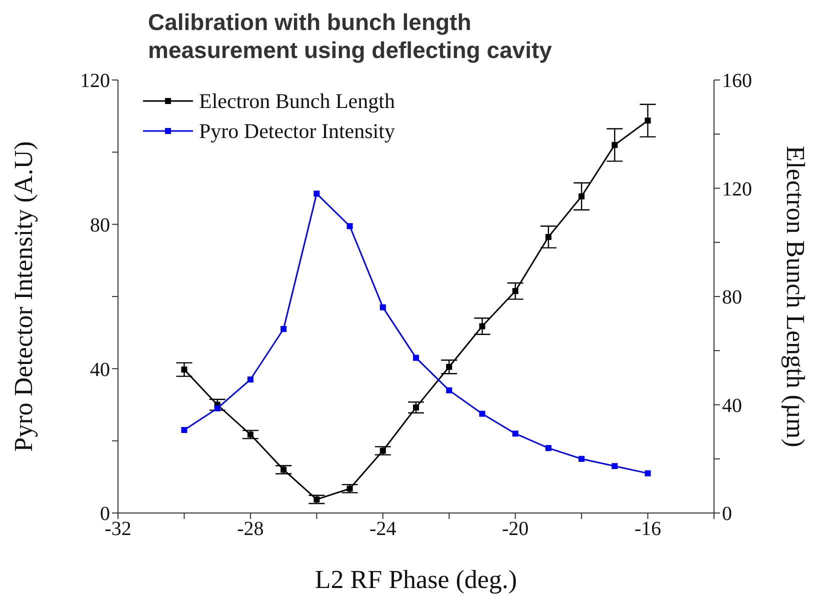 The image size is (826, 608). Describe the element at coordinates (350, 36) in the screenshot. I see `chart-title: Calibration with bunch length measurement using deflecting cavity` at that location.